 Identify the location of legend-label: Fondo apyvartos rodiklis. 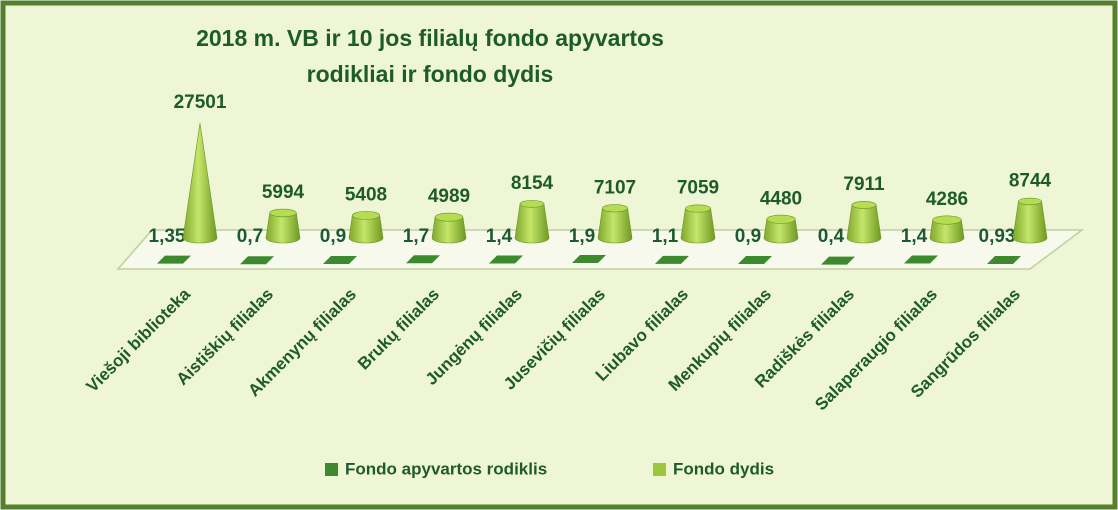
(446, 468).